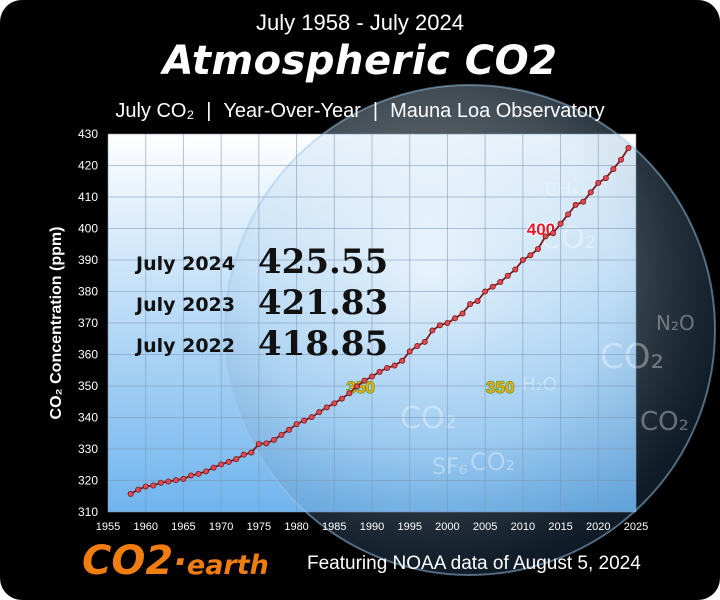 The width and height of the screenshot is (720, 600). I want to click on logo-suffix: earth, so click(227, 565).